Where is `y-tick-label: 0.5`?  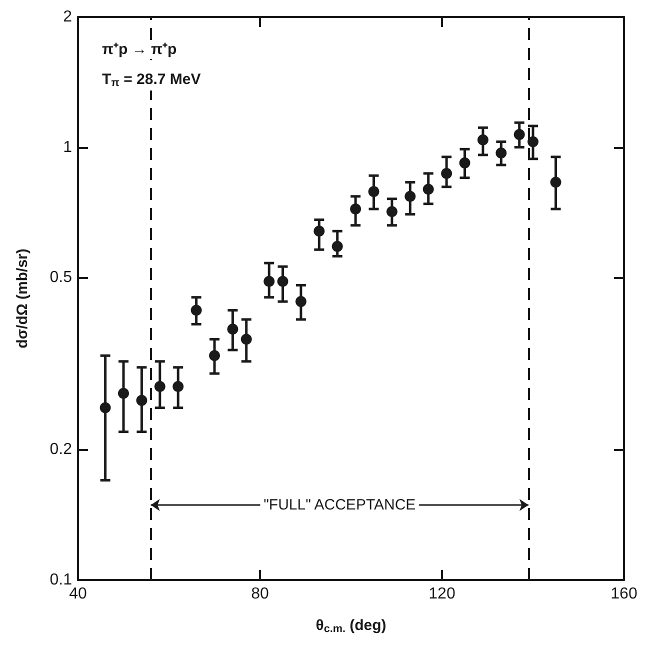
y-tick-label: 0.5 is located at coordinates (61, 277).